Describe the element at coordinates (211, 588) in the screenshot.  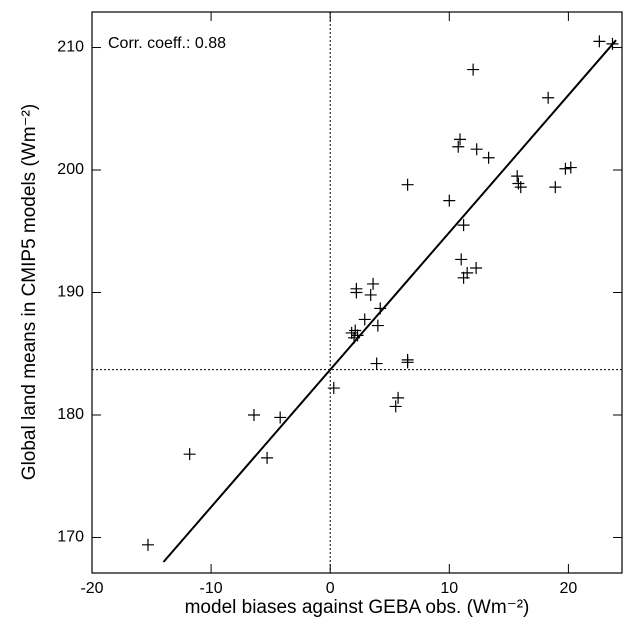
I see `x-tick-label: -10` at that location.